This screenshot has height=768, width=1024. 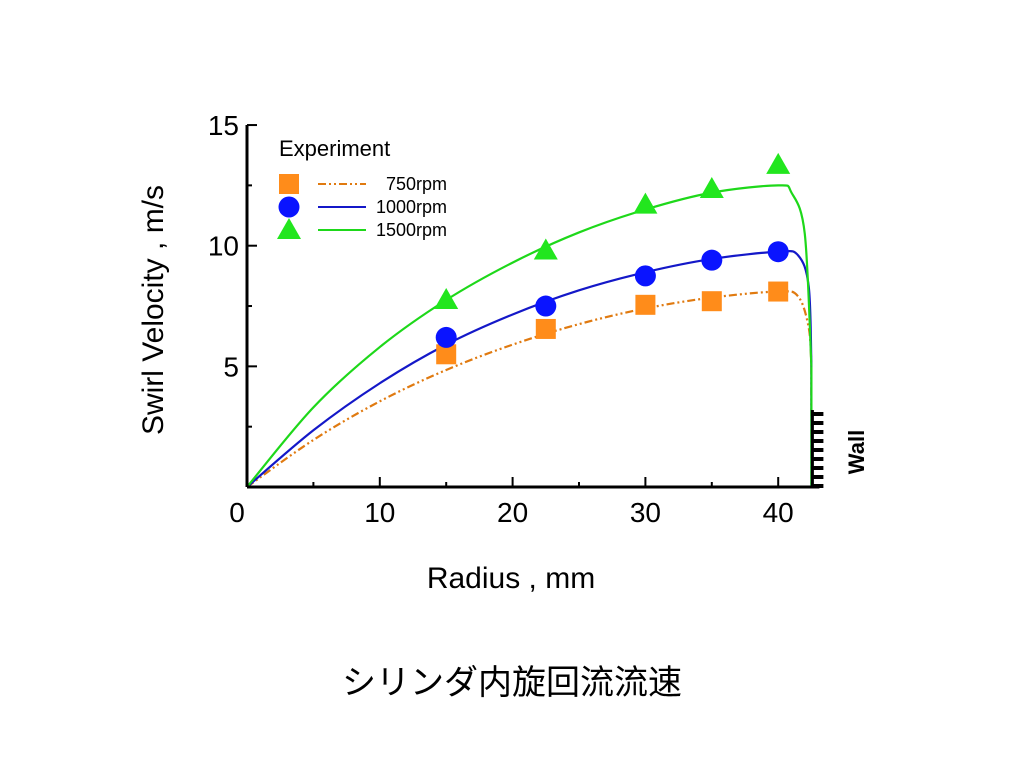 What do you see at coordinates (237, 512) in the screenshot?
I see `x-tick-label: 0` at bounding box center [237, 512].